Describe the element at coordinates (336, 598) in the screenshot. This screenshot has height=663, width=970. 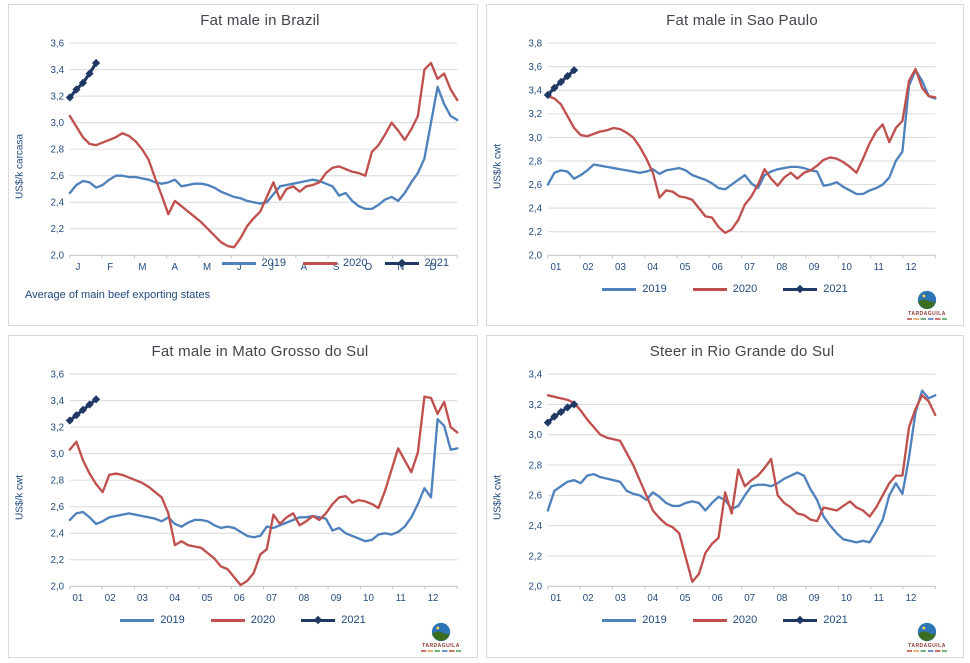
I see `x-tick-label: 09` at that location.